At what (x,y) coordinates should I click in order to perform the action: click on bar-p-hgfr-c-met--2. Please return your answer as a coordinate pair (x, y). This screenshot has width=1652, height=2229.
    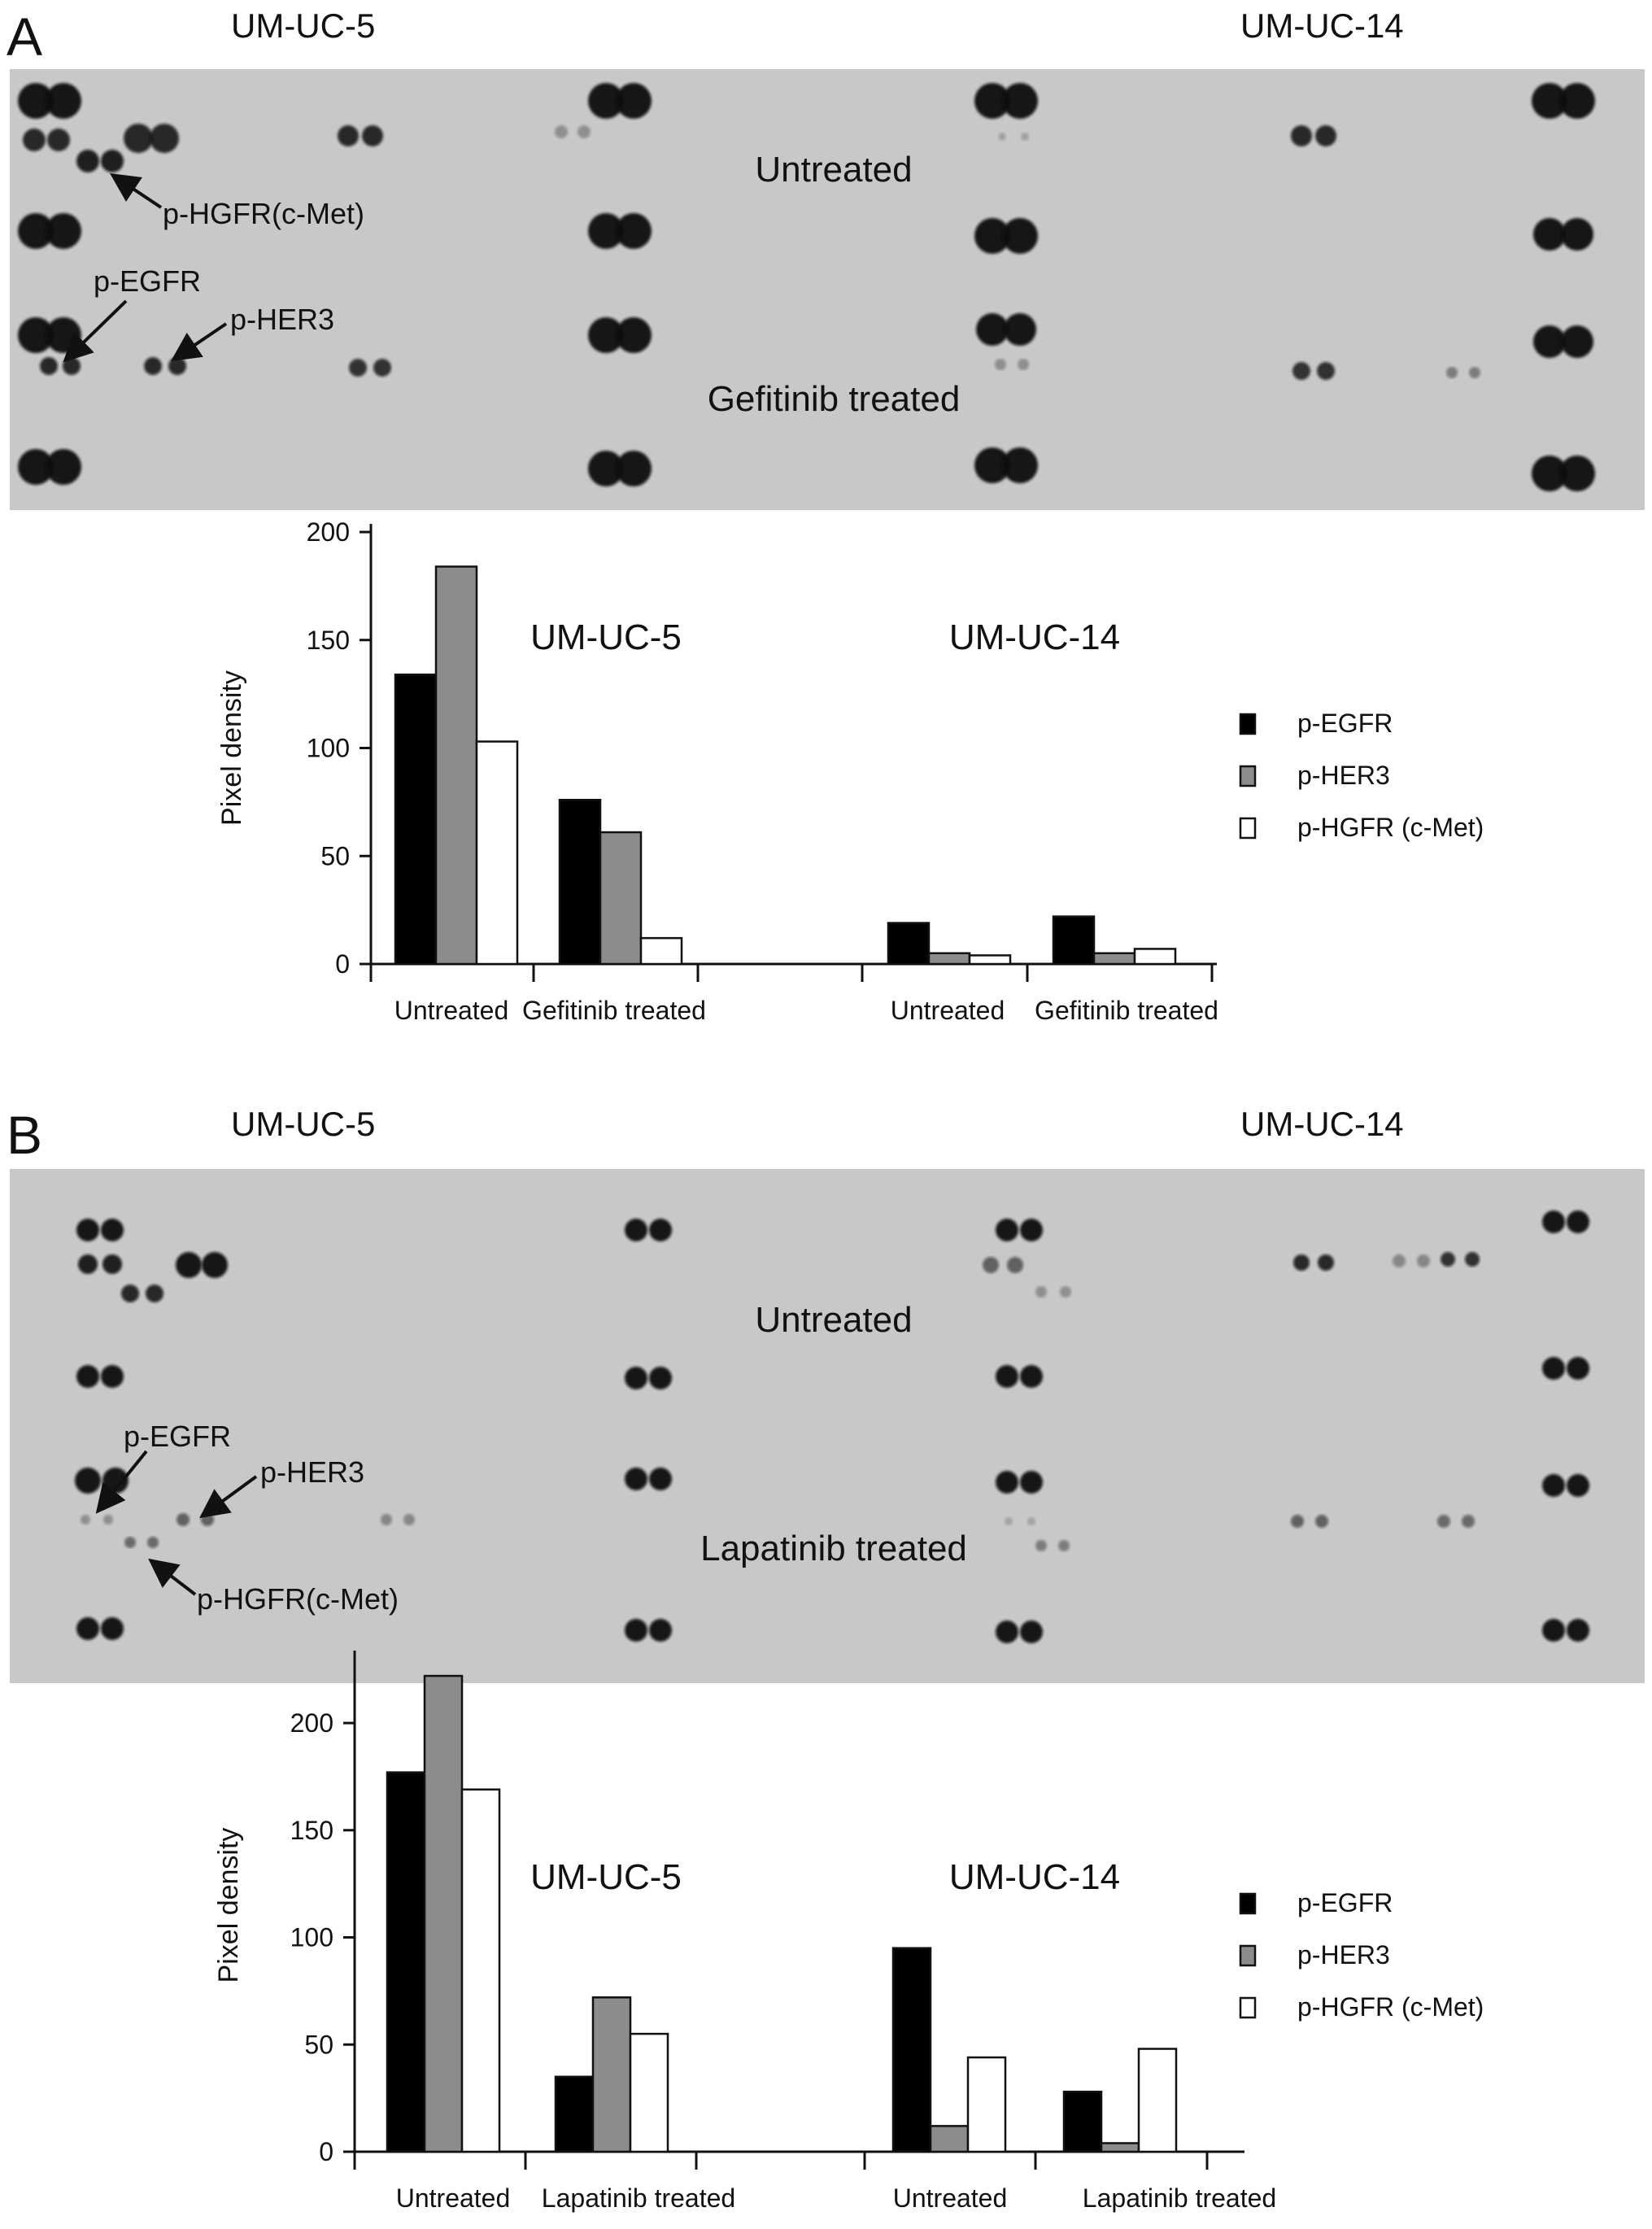
    Looking at the image, I should click on (986, 2104).